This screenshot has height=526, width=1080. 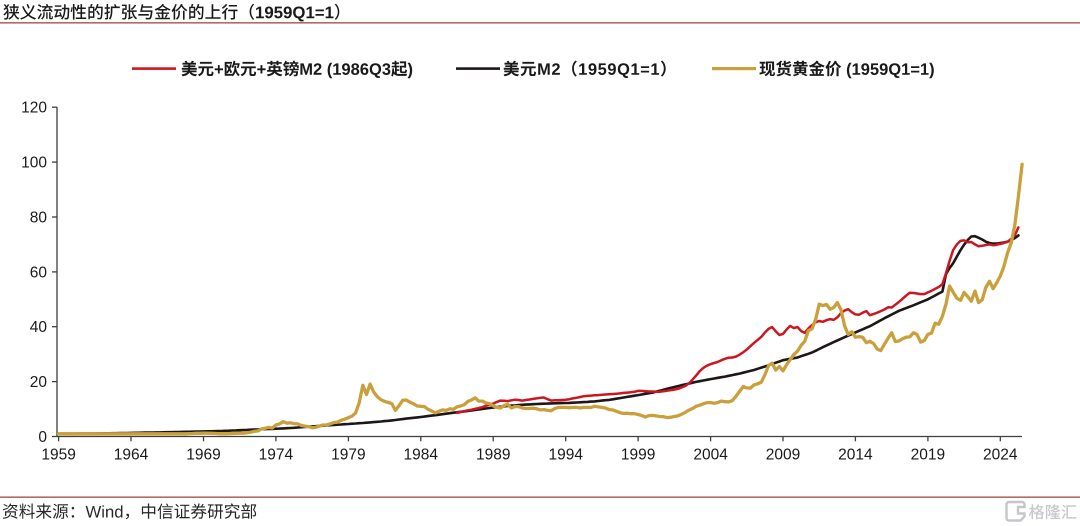 What do you see at coordinates (203, 455) in the screenshot?
I see `svg-text: 1969` at bounding box center [203, 455].